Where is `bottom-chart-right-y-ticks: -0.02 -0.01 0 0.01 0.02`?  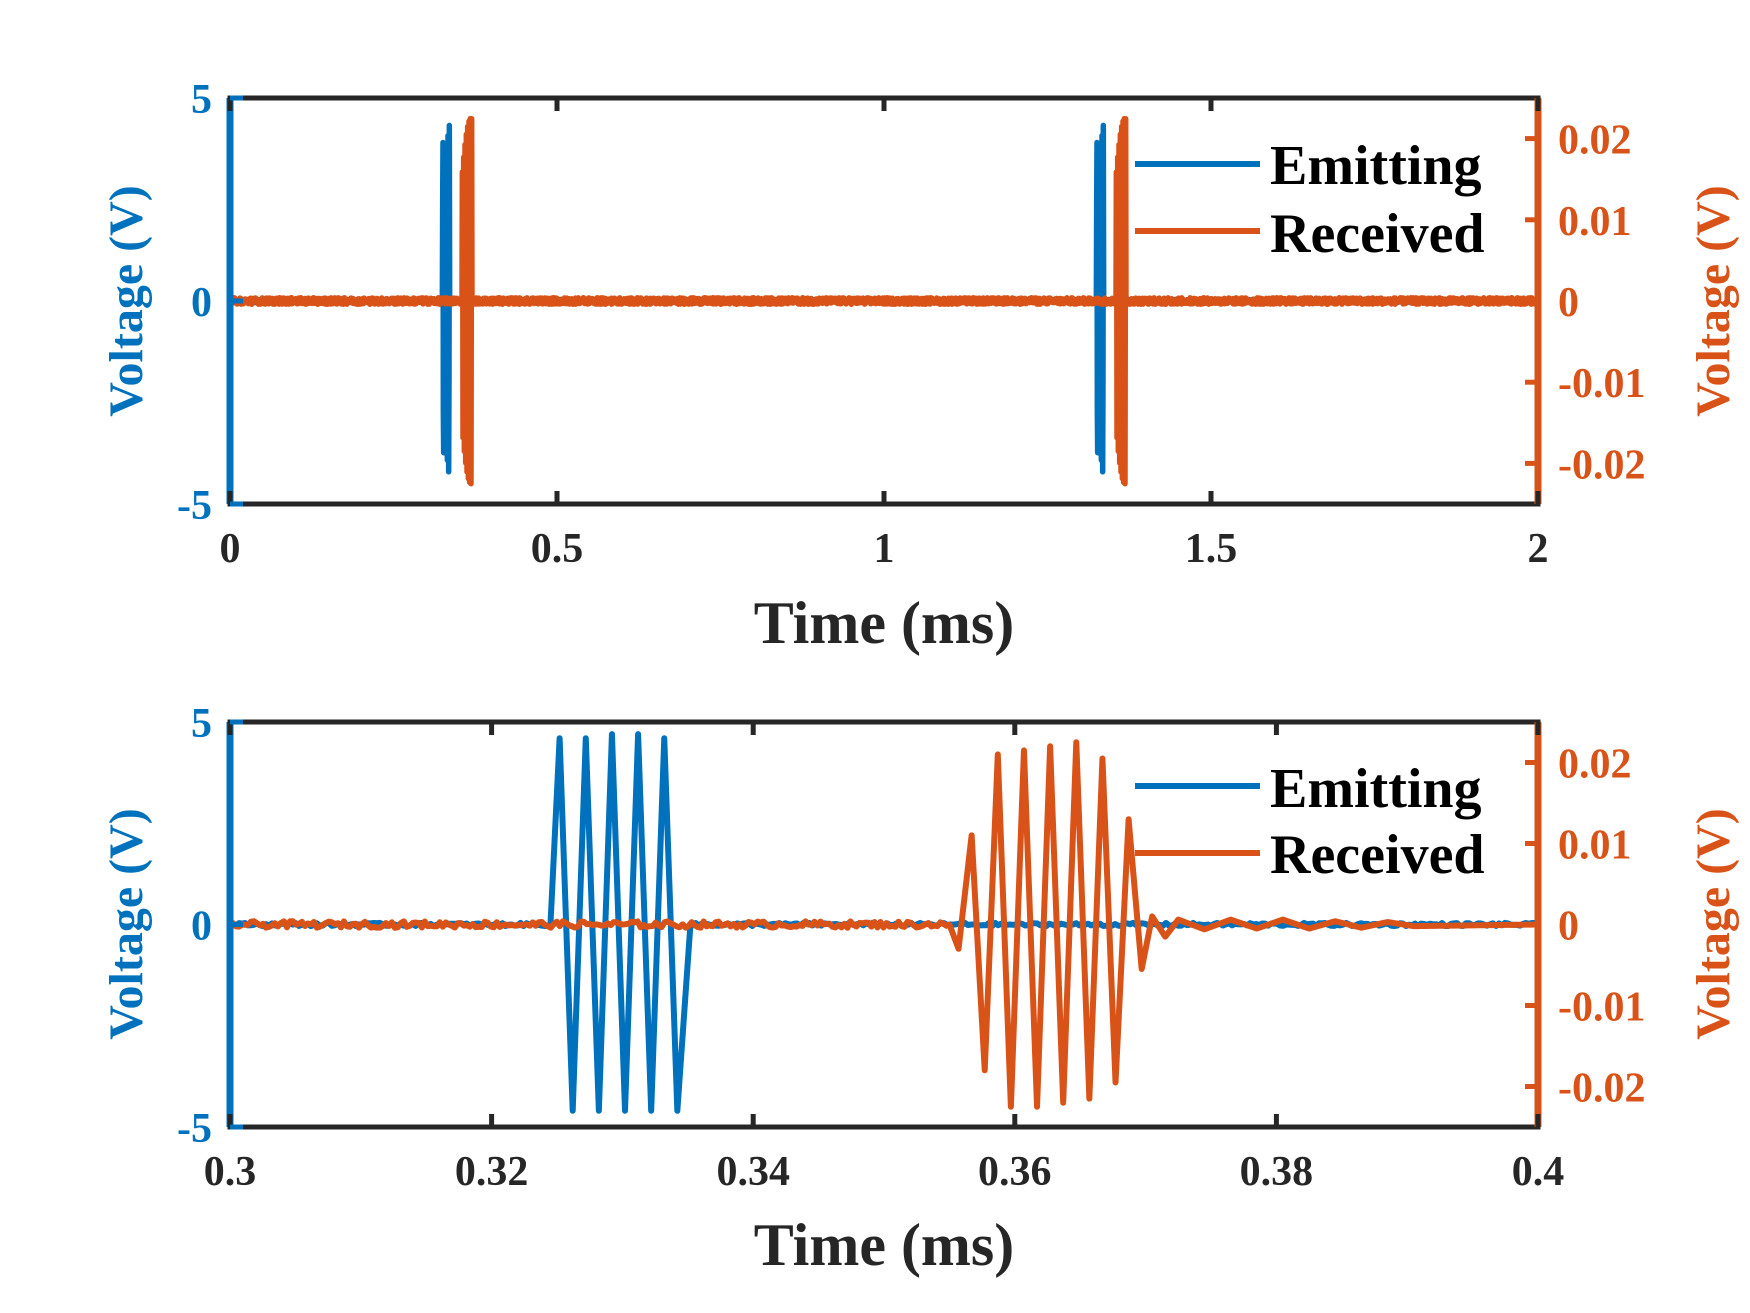 bottom-chart-right-y-ticks: -0.02 -0.01 0 0.01 0.02 is located at coordinates (1585, 927).